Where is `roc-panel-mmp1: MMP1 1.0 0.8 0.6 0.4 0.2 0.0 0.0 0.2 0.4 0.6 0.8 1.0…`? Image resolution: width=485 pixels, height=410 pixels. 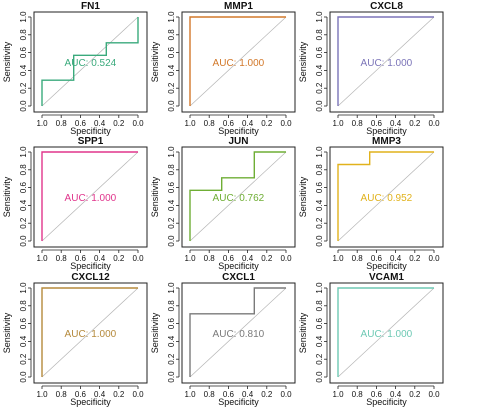
roc-panel-mmp1: MMP1 1.0 0.8 0.6 0.4 0.2 0.0 0.0 0.2 0.4 0.6 0.8 1.0… is located at coordinates (223, 68).